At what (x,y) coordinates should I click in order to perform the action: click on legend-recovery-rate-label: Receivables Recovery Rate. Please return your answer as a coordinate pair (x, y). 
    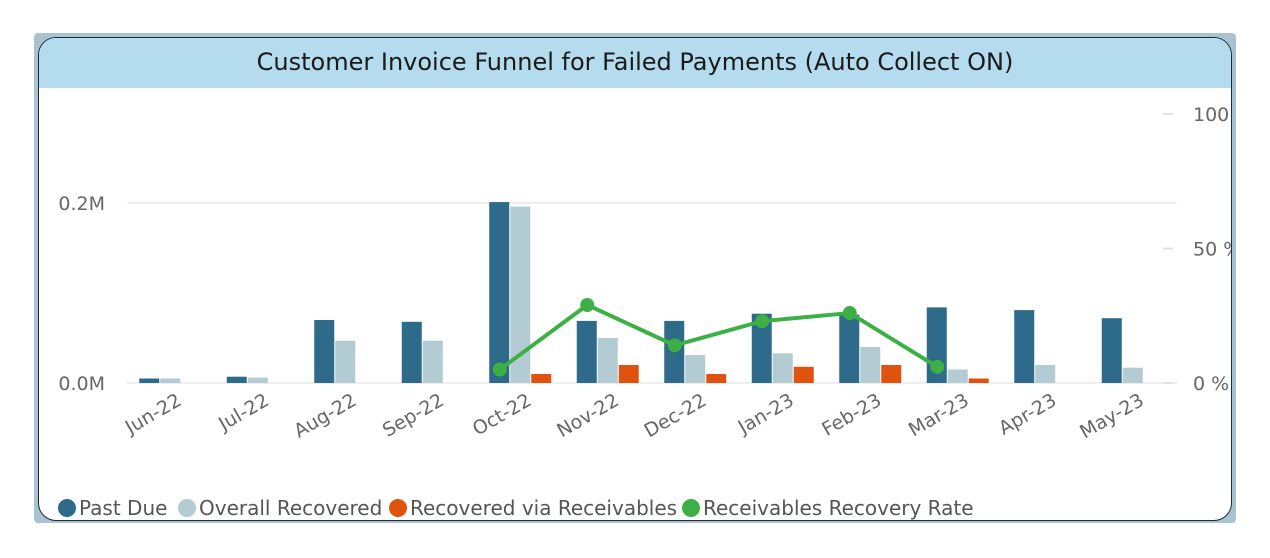
    Looking at the image, I should click on (838, 508).